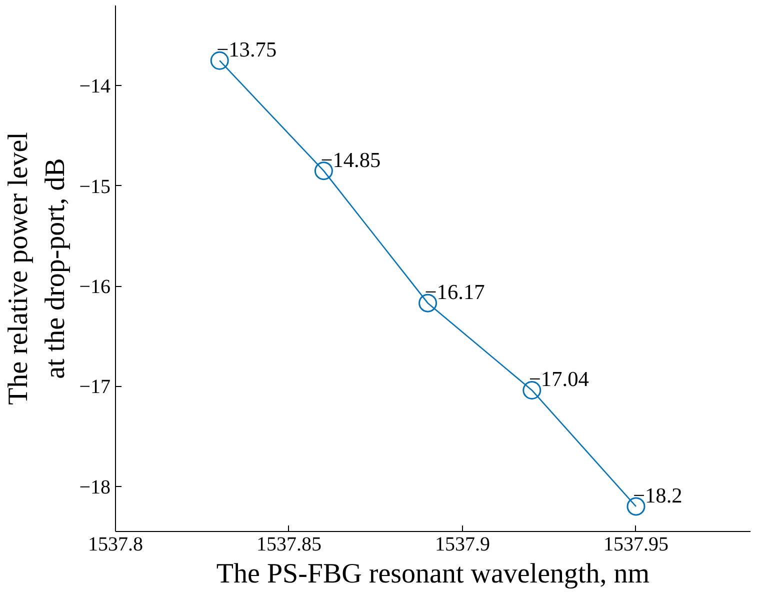 The image size is (765, 592). Describe the element at coordinates (115, 545) in the screenshot. I see `x-tick-label: 1537.8` at that location.